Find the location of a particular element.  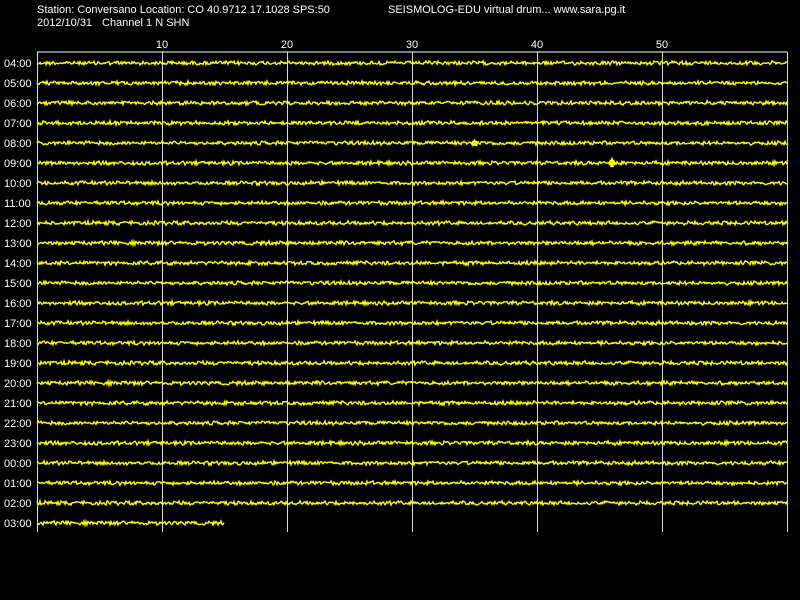

x-tick-label: 40 is located at coordinates (537, 45).